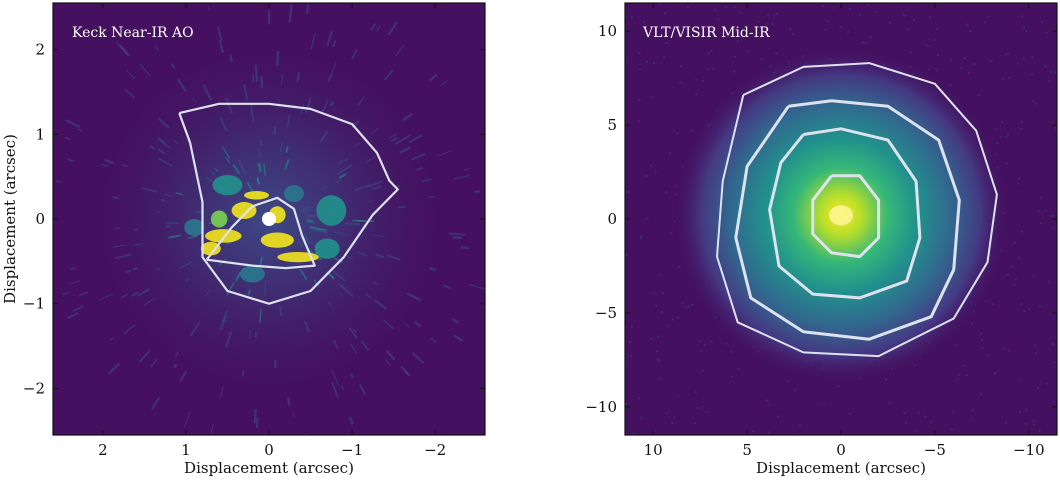 Image resolution: width=1060 pixels, height=480 pixels. Describe the element at coordinates (10, 219) in the screenshot. I see `y-axis-label: Displacement (arcsec)` at that location.